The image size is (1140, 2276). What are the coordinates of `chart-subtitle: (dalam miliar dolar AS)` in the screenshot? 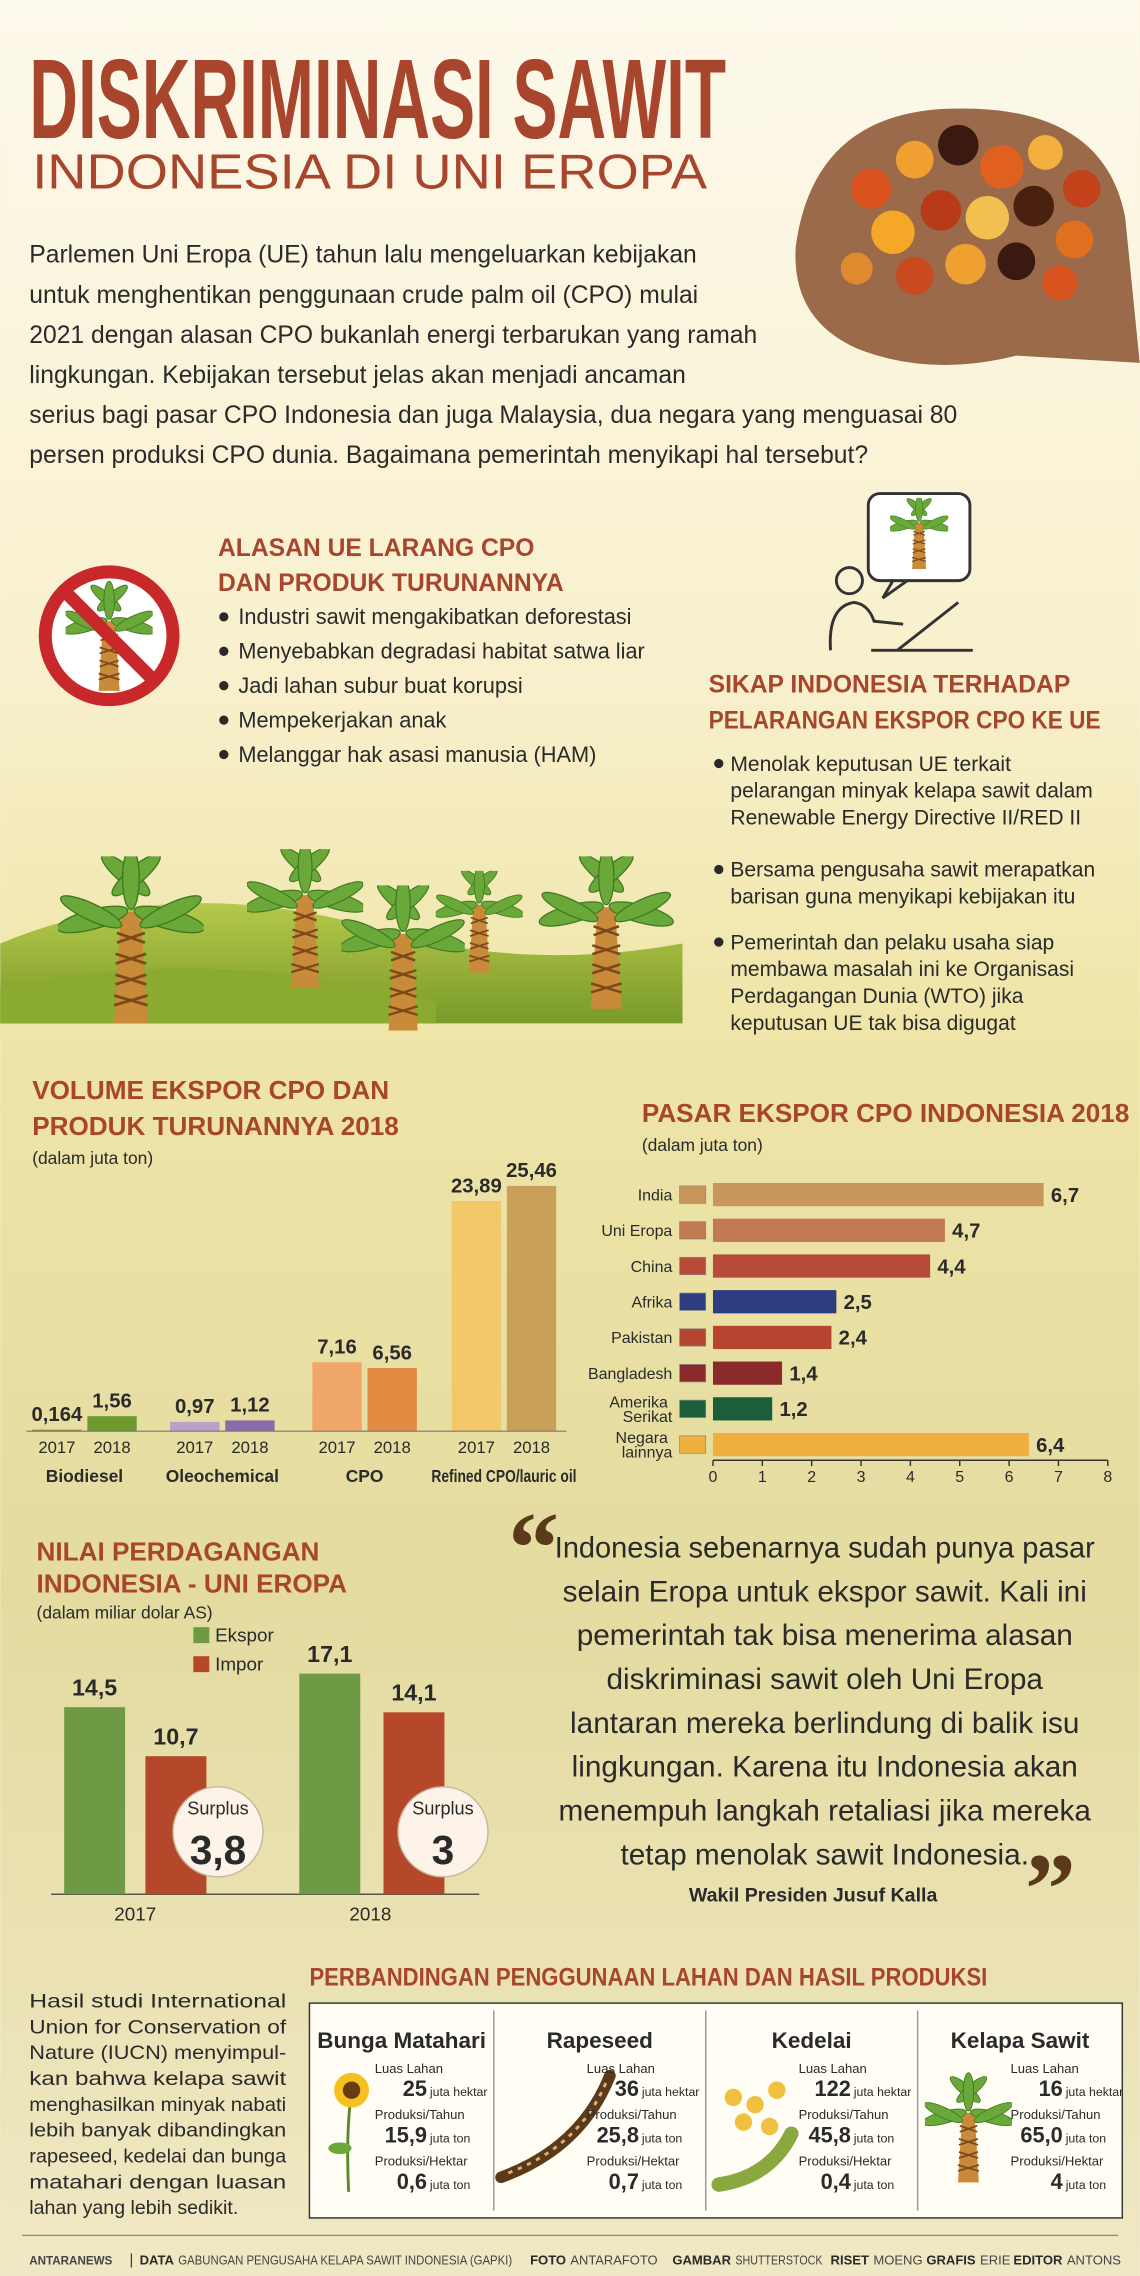 It's located at (125, 1612).